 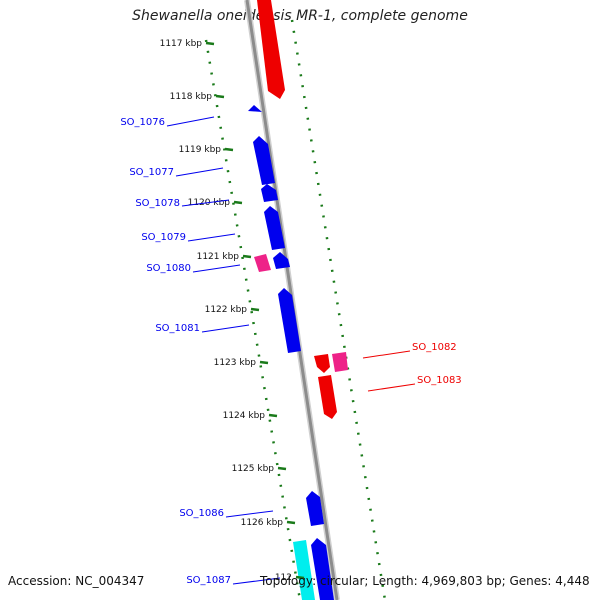 I want to click on gene-label: SO_1082, so click(x=434, y=347).